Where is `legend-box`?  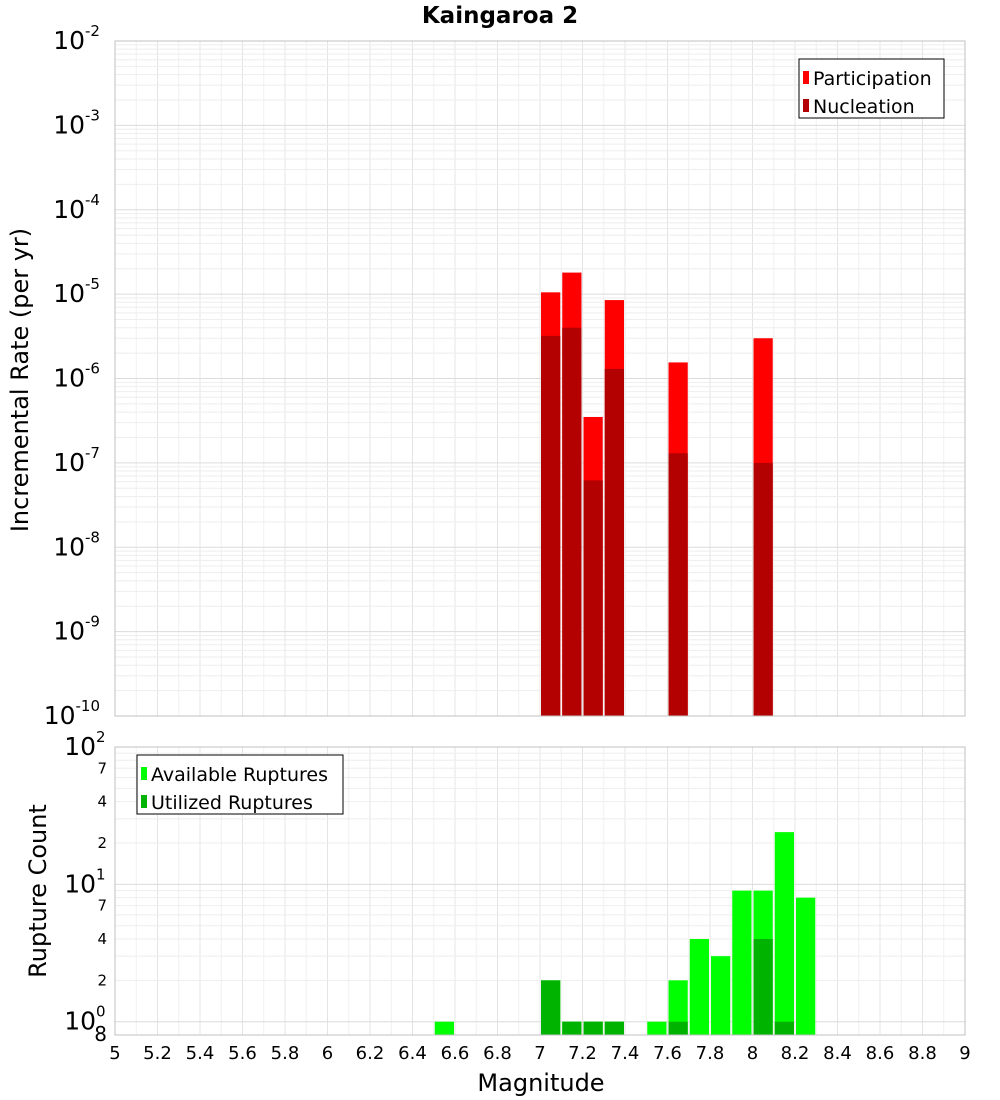
legend-box is located at coordinates (240, 784).